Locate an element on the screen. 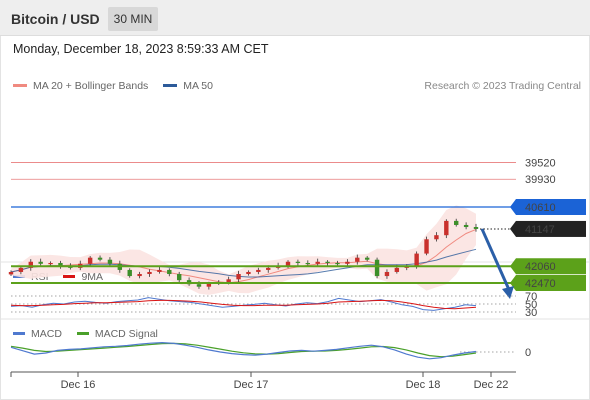 The image size is (590, 400). level-39930-label: 39930 is located at coordinates (540, 180).